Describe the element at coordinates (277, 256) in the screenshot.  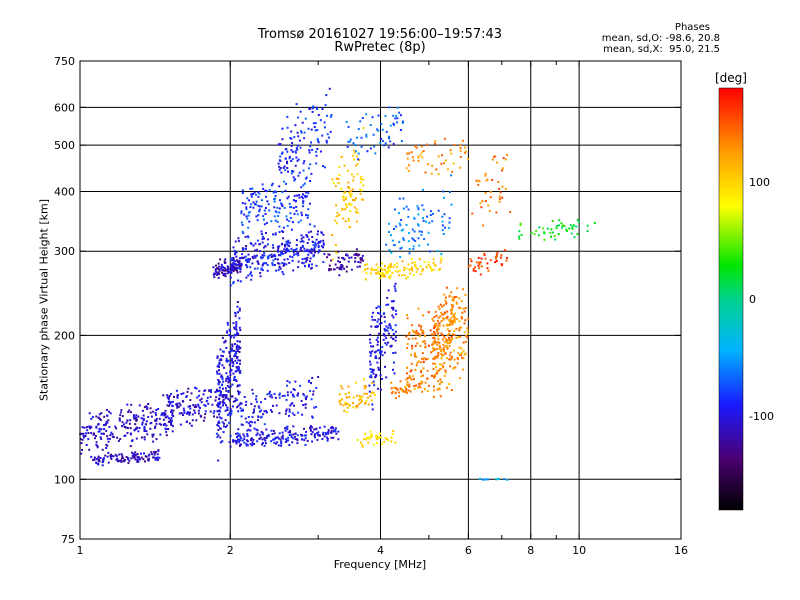
I see `echo-cluster` at that location.